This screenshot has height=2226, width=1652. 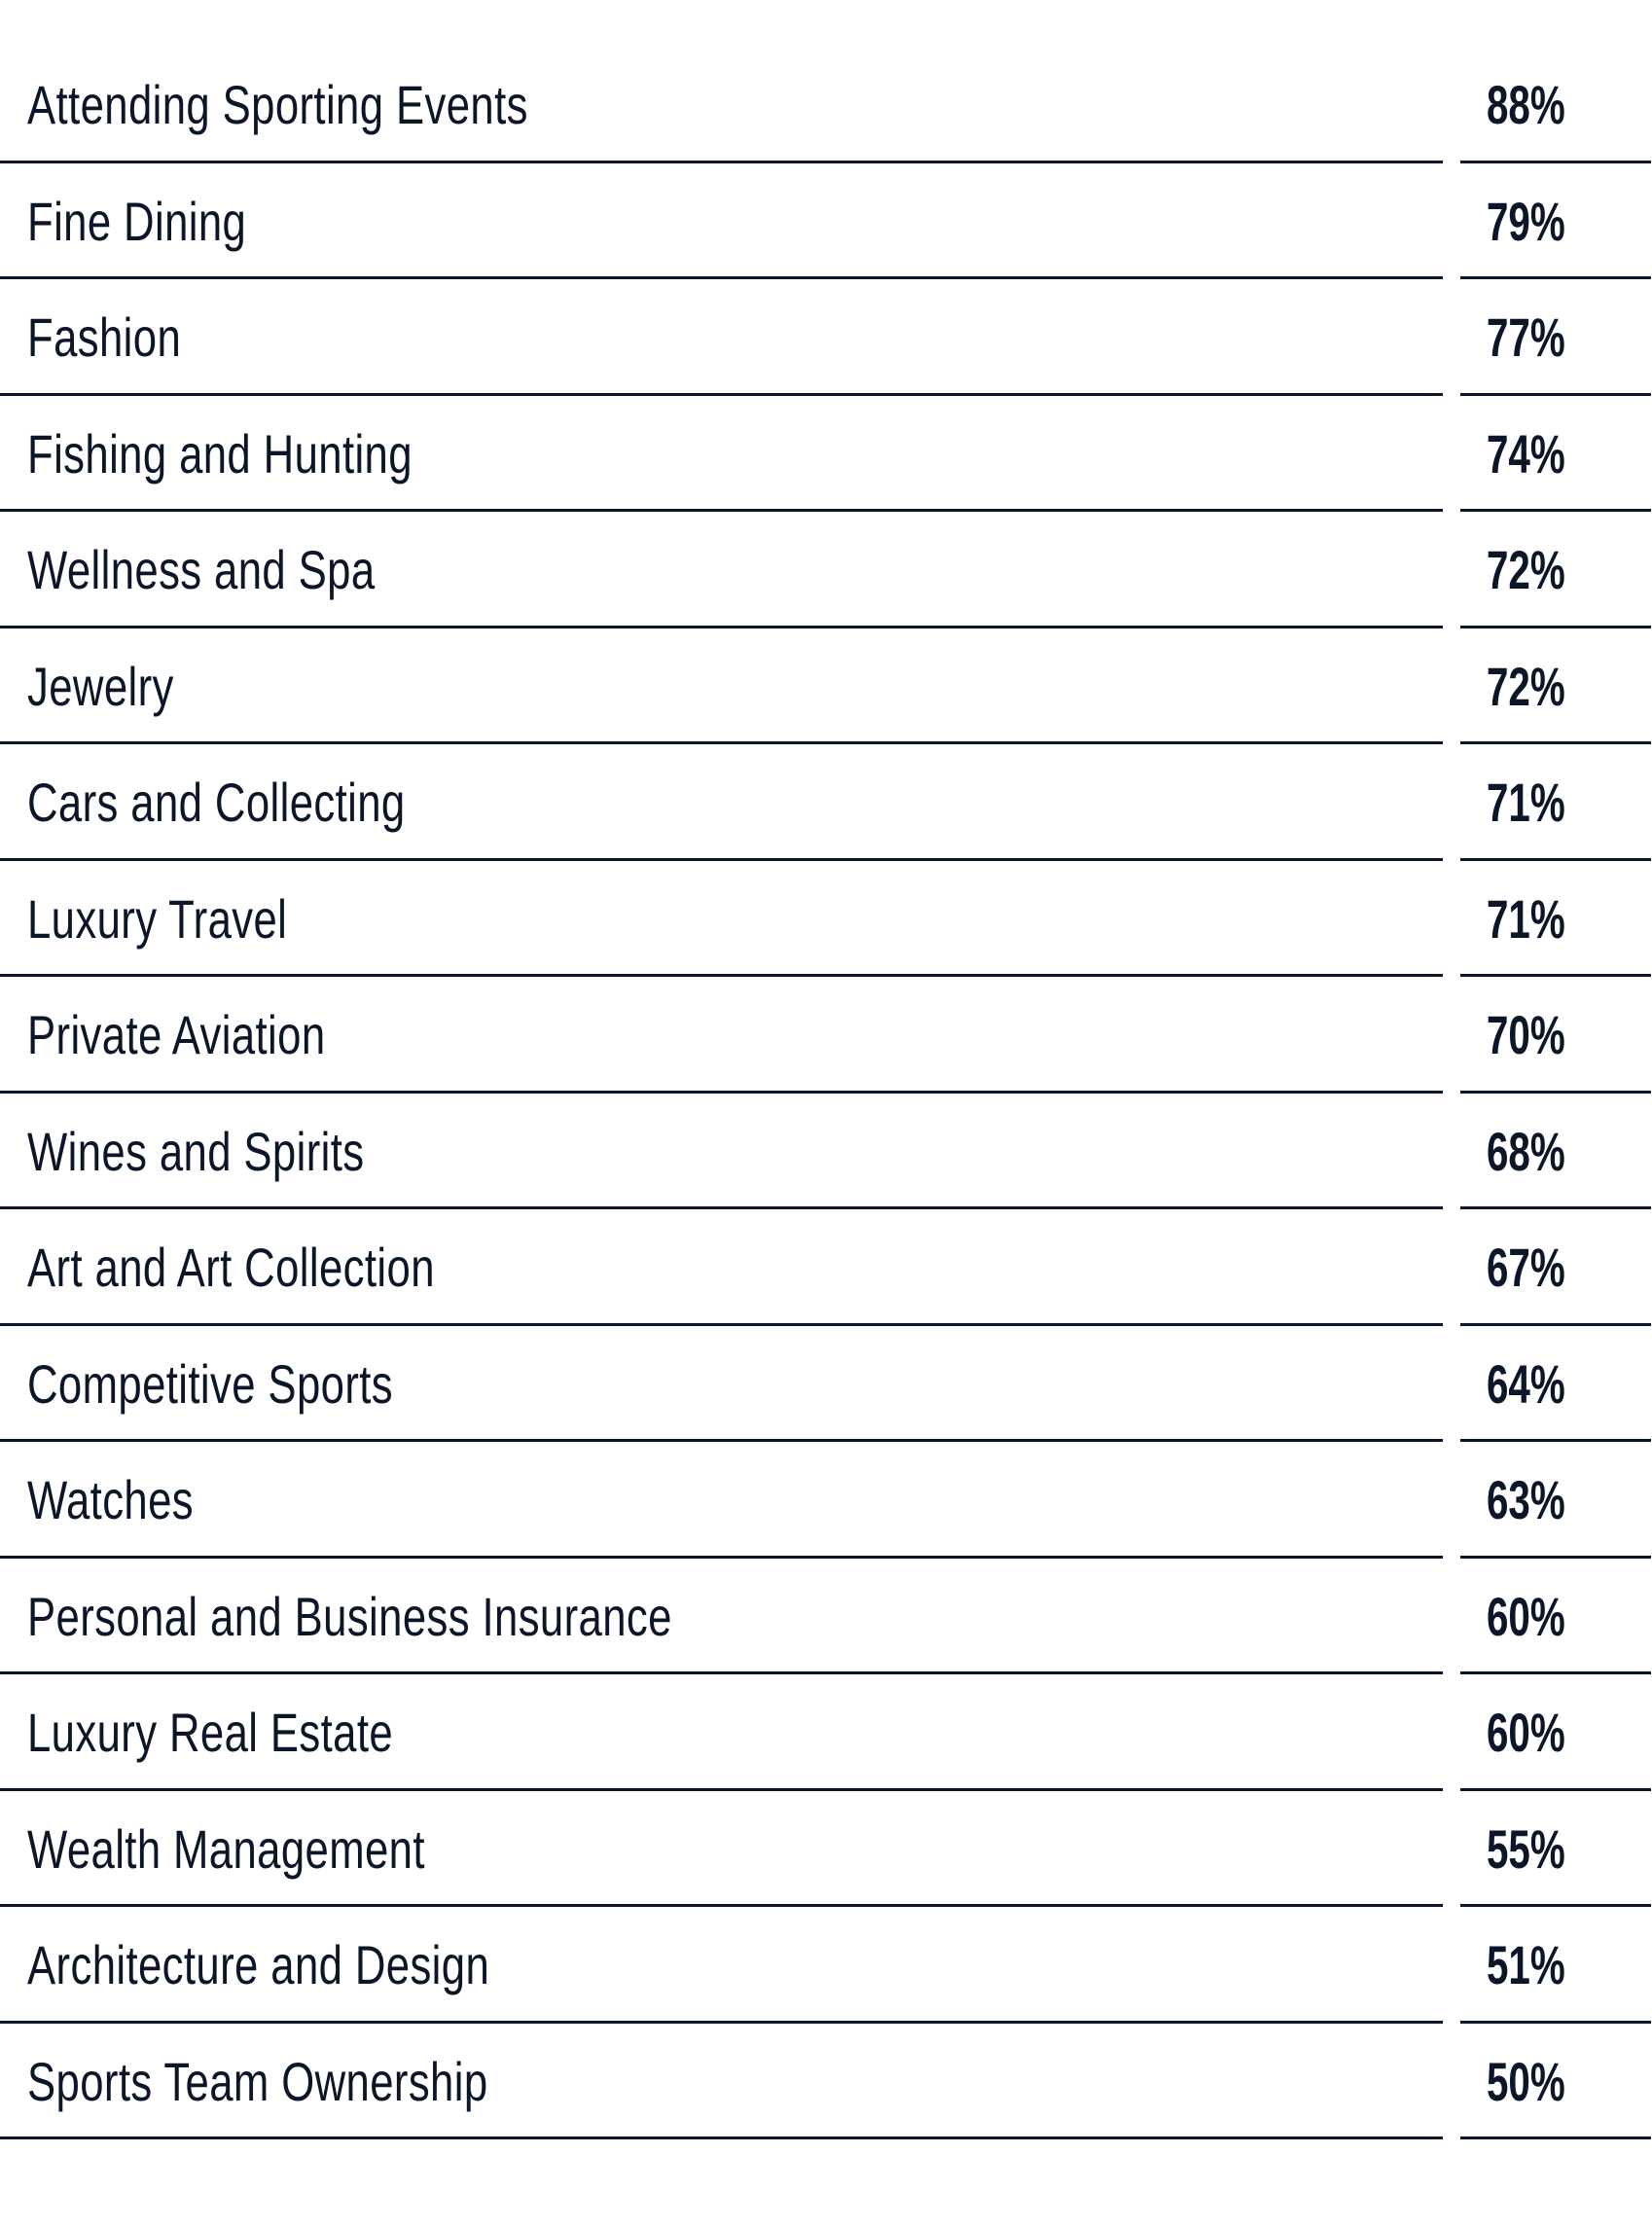 I want to click on row-label: Architecture and Design, so click(x=258, y=1964).